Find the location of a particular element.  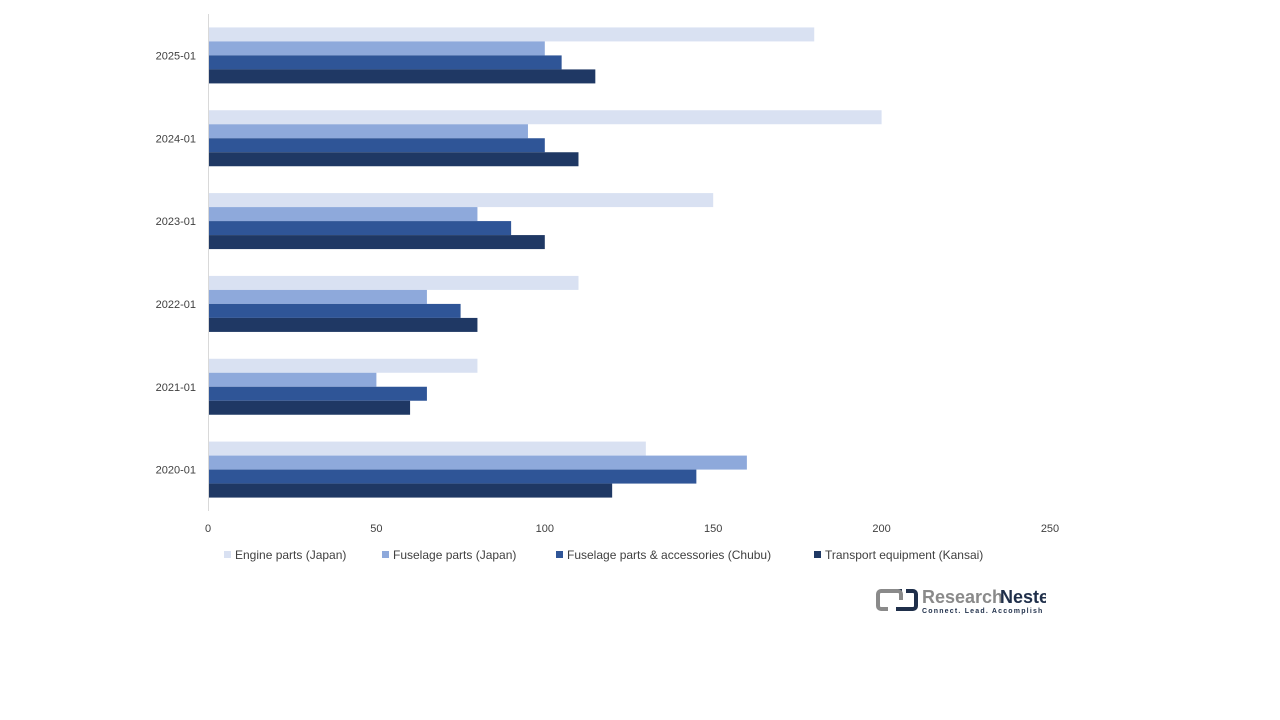

x-tick-label: 0 is located at coordinates (208, 529).